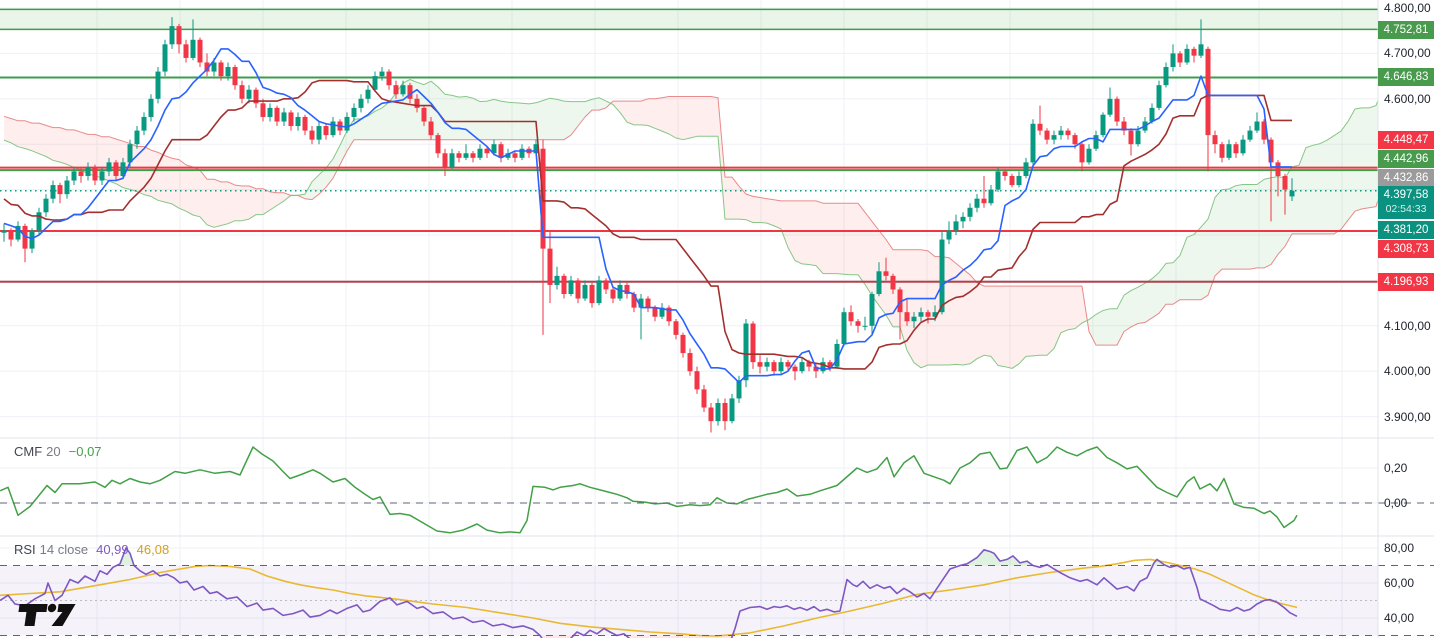  Describe the element at coordinates (1407, 98) in the screenshot. I see `axis-label: 4.600,00` at that location.